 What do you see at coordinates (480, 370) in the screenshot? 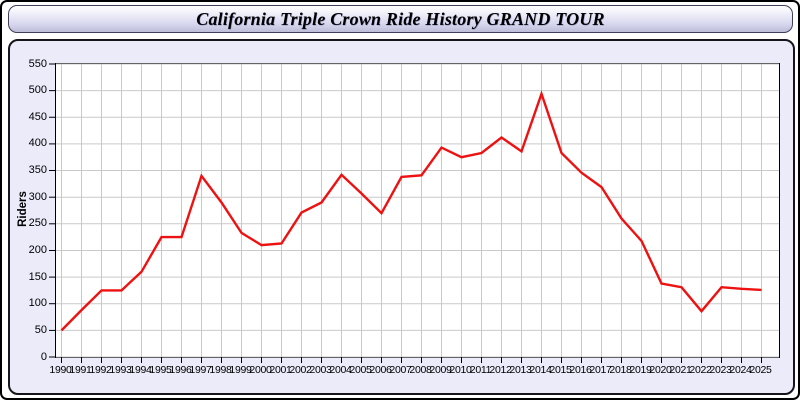
I see `x-tick-label: 2011` at bounding box center [480, 370].